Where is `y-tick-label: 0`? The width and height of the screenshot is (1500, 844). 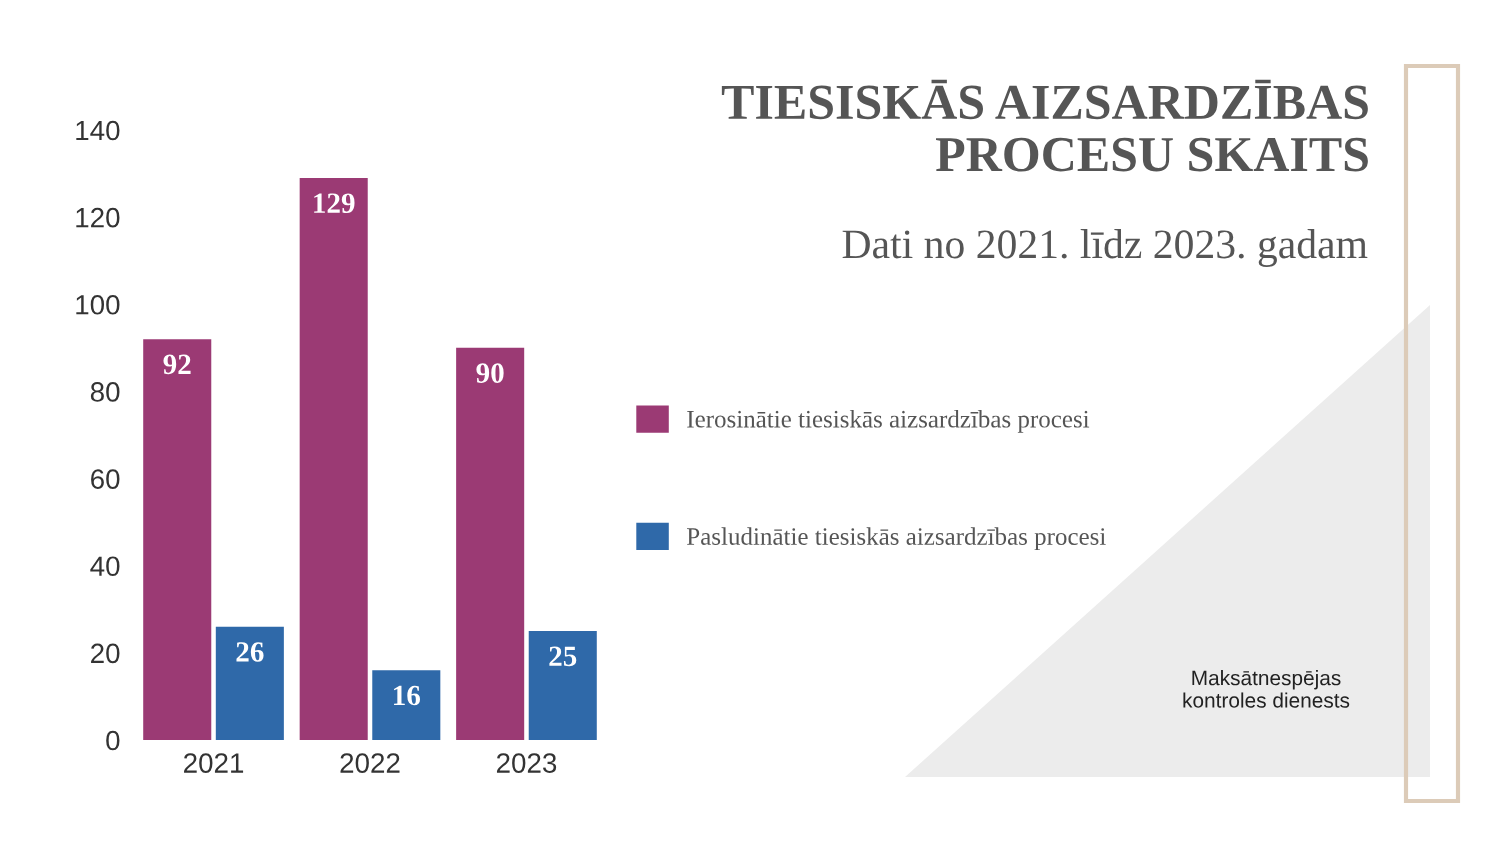 y-tick-label: 0 is located at coordinates (113, 740).